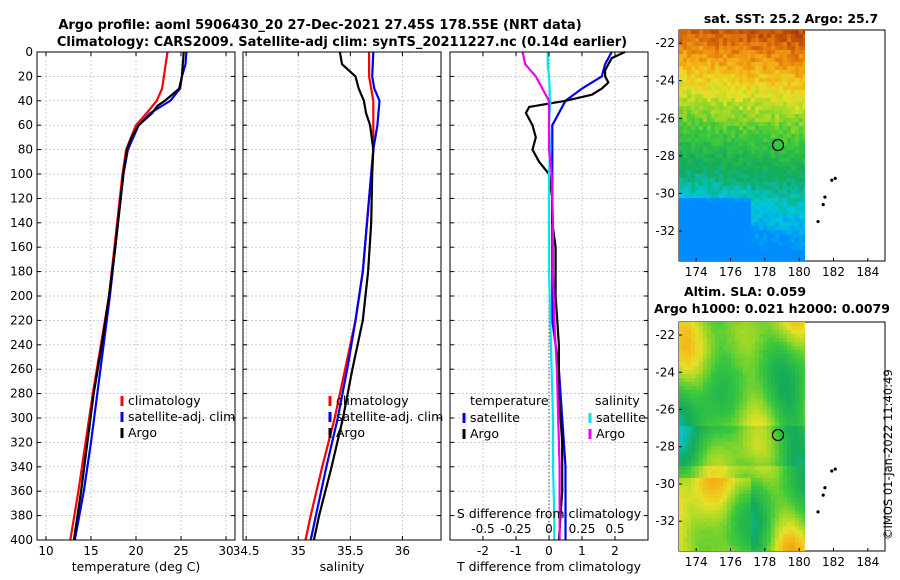  What do you see at coordinates (181, 416) in the screenshot?
I see `temperature-legend-label: satellite-adj. clim` at bounding box center [181, 416].